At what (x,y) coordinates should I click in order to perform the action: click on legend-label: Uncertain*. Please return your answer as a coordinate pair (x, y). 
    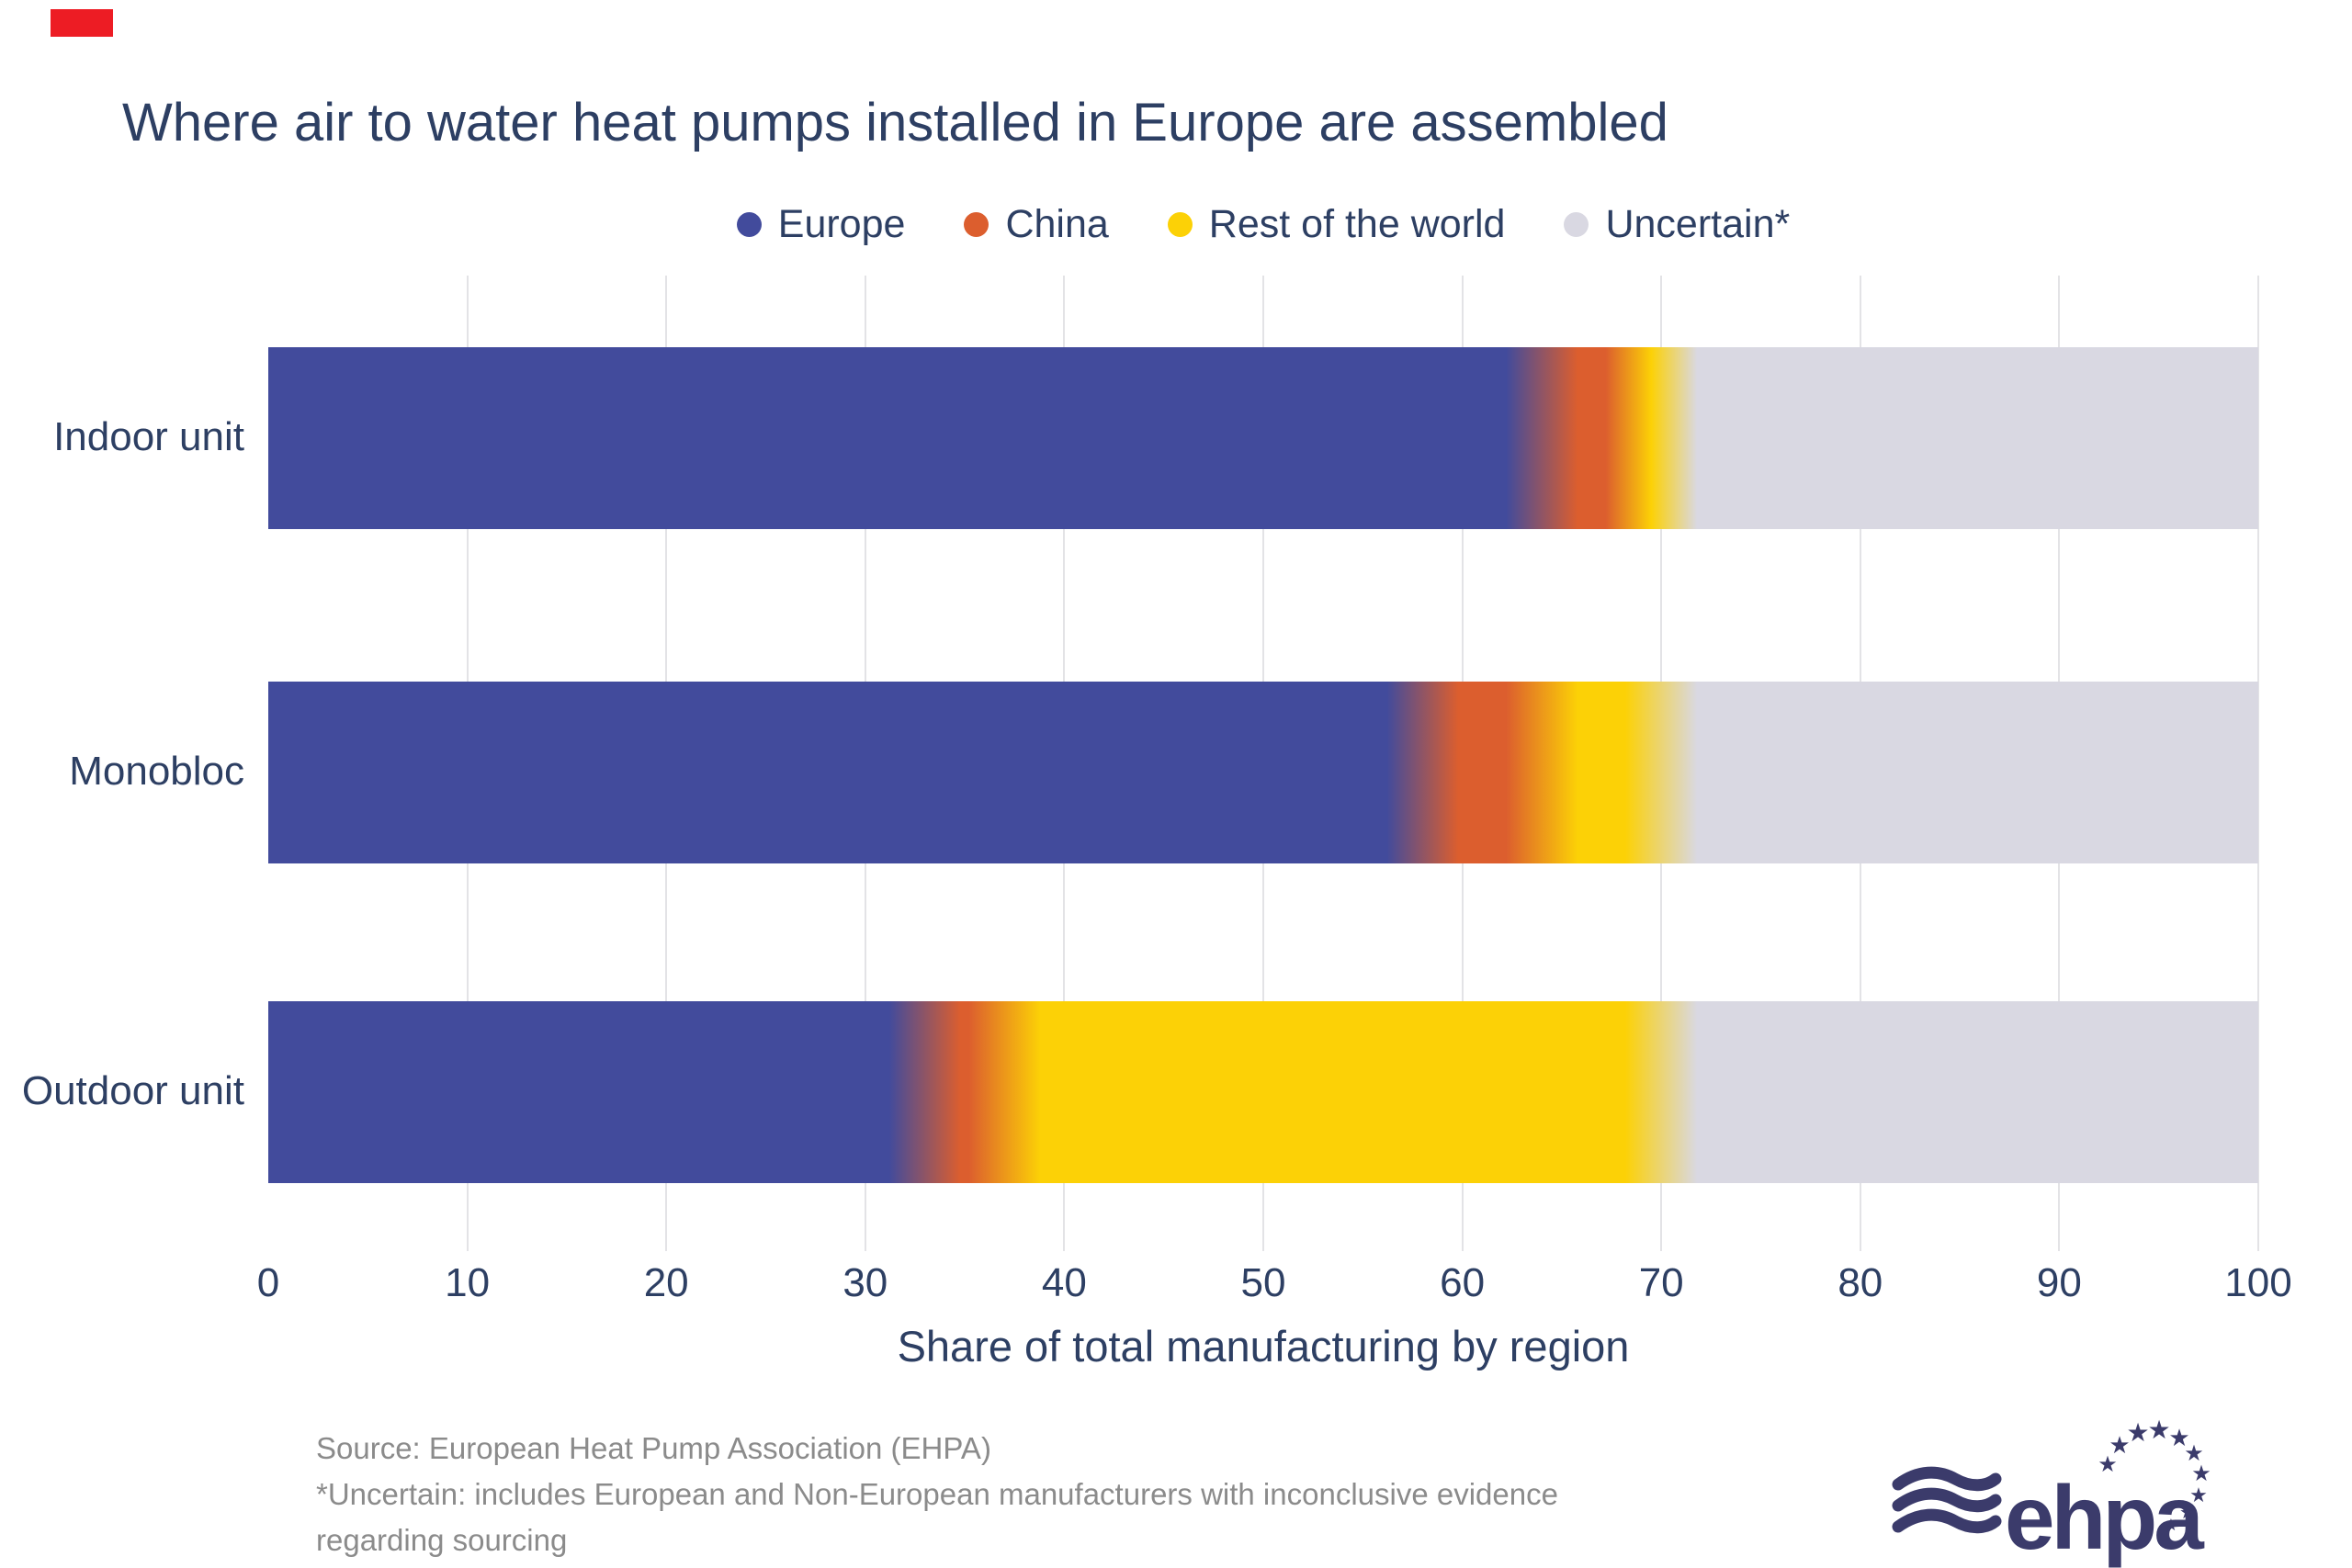
    Looking at the image, I should click on (1698, 223).